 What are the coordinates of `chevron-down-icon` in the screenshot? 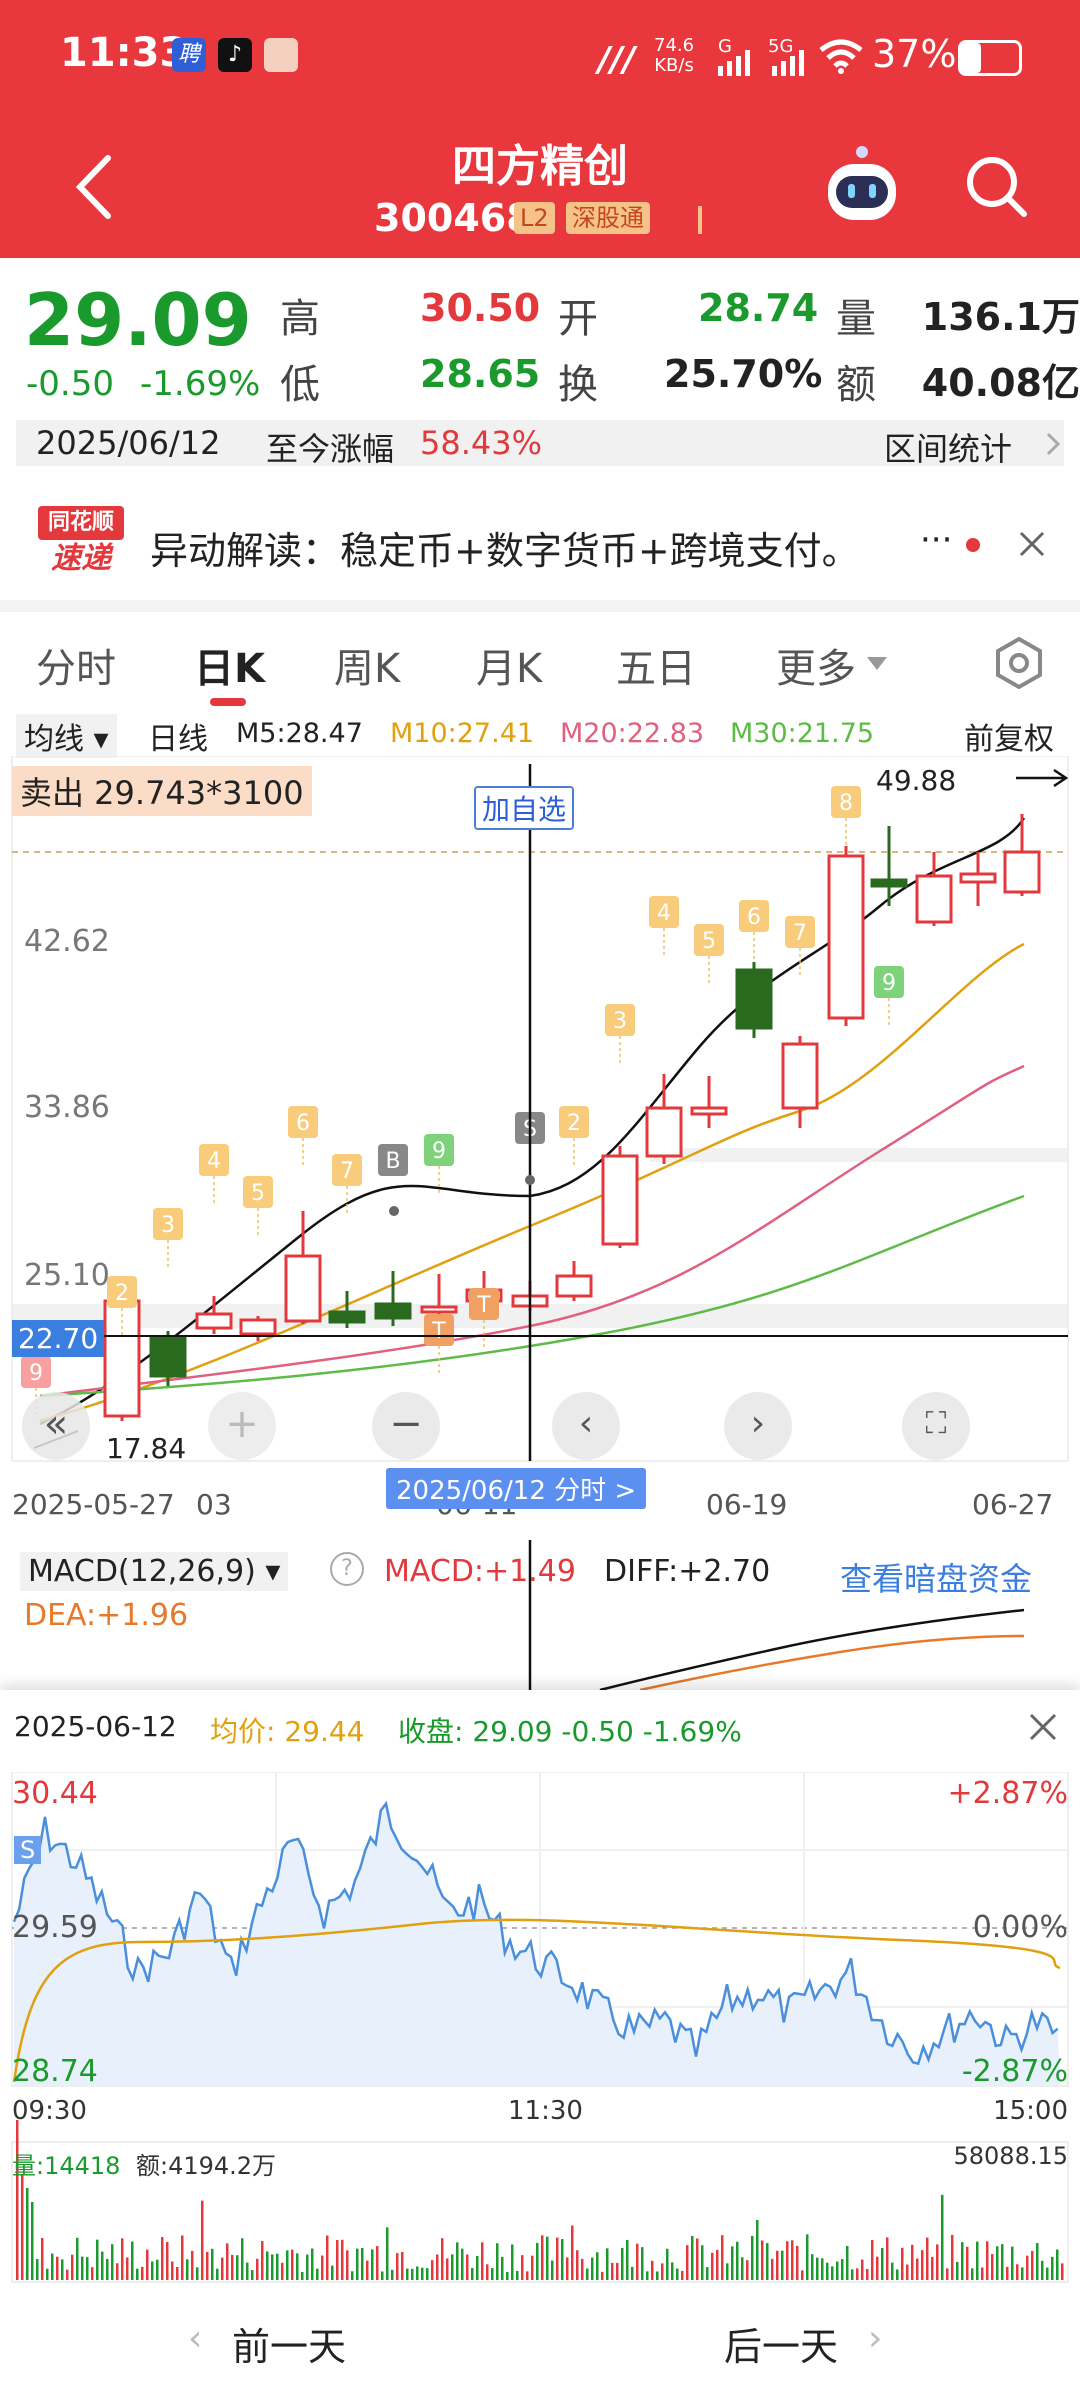 It's located at (877, 663).